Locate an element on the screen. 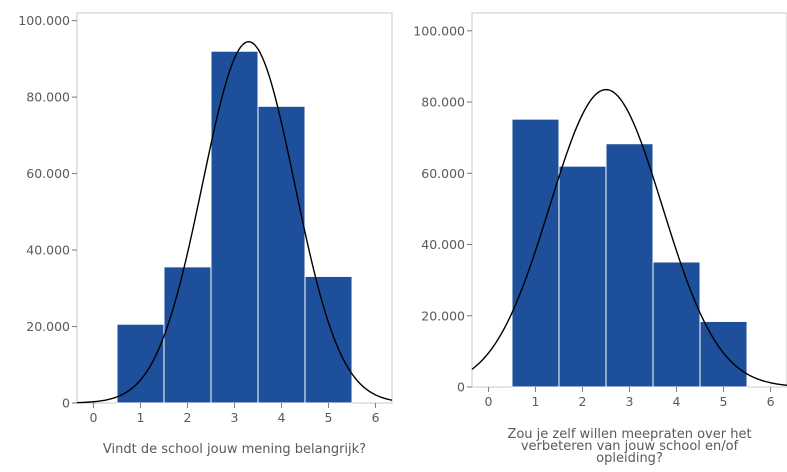 The width and height of the screenshot is (787, 472). x-axis-title: Vindt de school jouw mening belangrijk? is located at coordinates (234, 449).